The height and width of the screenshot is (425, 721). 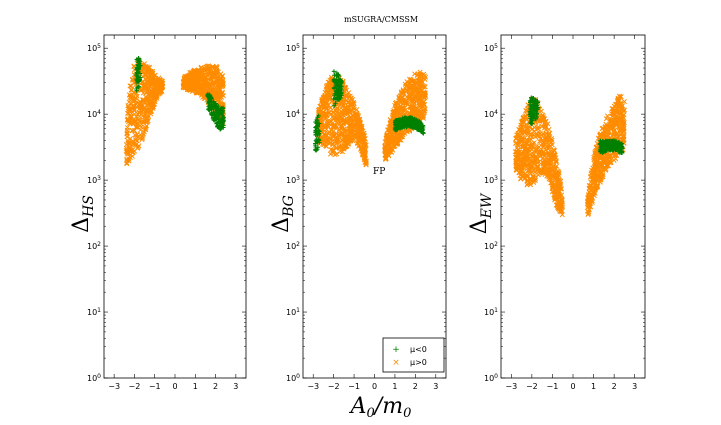 What do you see at coordinates (283, 214) in the screenshot?
I see `svg-text: ΔBG` at bounding box center [283, 214].